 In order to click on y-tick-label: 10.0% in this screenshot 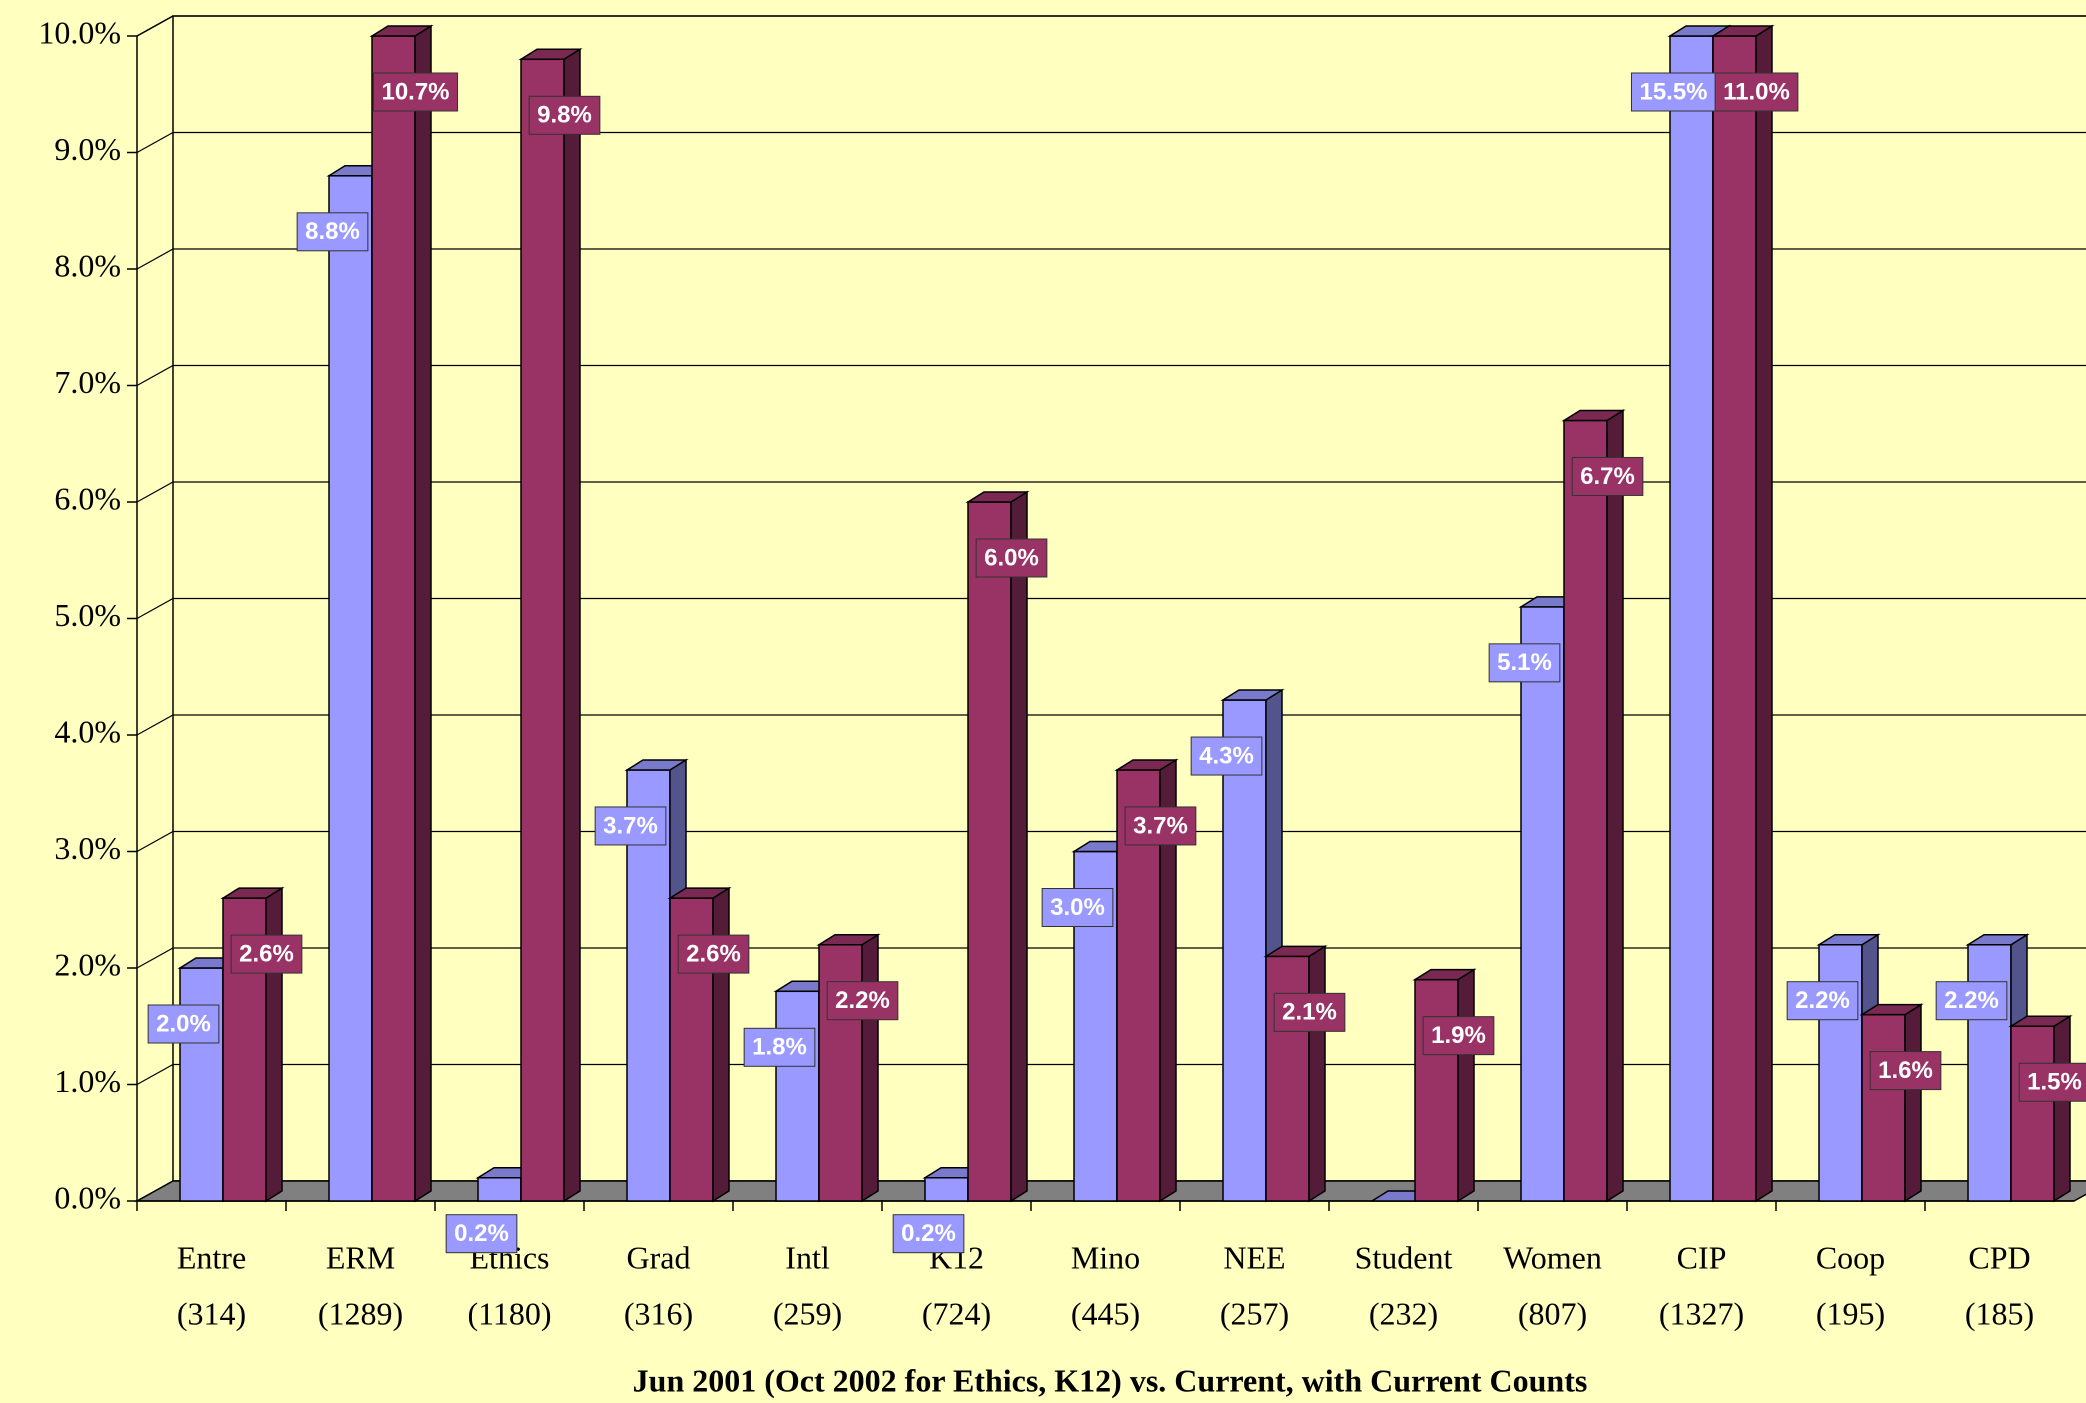, I will do `click(79, 32)`.